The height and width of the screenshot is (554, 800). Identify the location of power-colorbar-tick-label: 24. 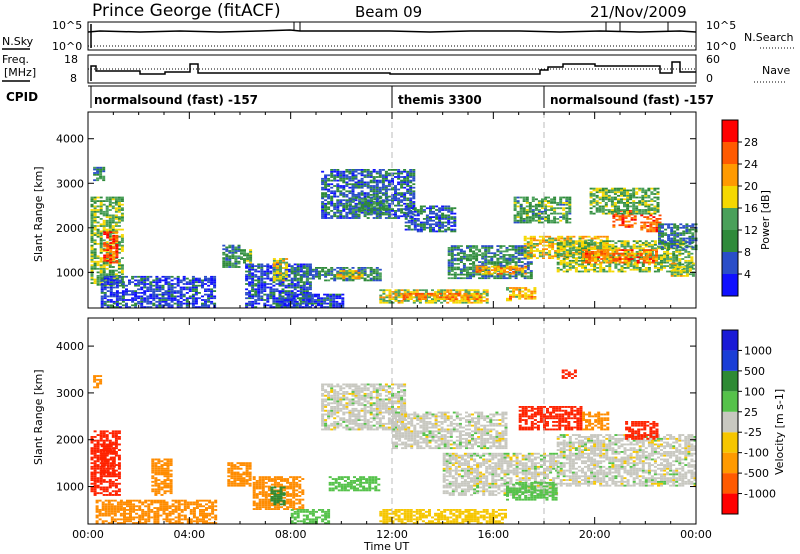
(751, 164).